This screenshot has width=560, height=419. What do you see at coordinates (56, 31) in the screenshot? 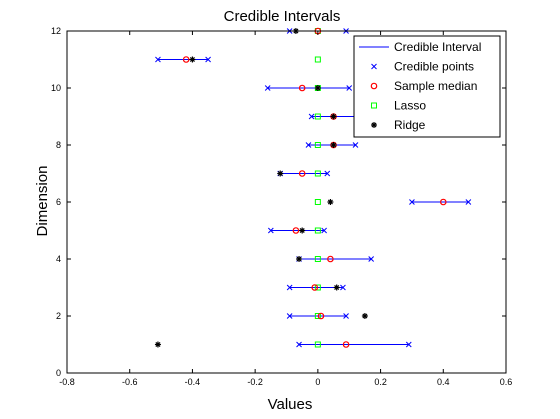
I see `y-tick-label: 12` at bounding box center [56, 31].